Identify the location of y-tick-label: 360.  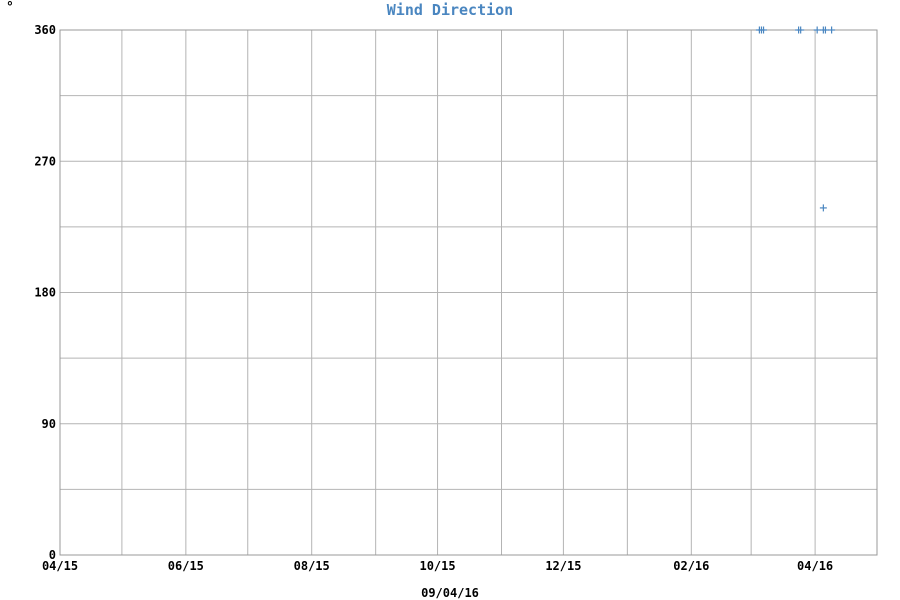
(45, 30).